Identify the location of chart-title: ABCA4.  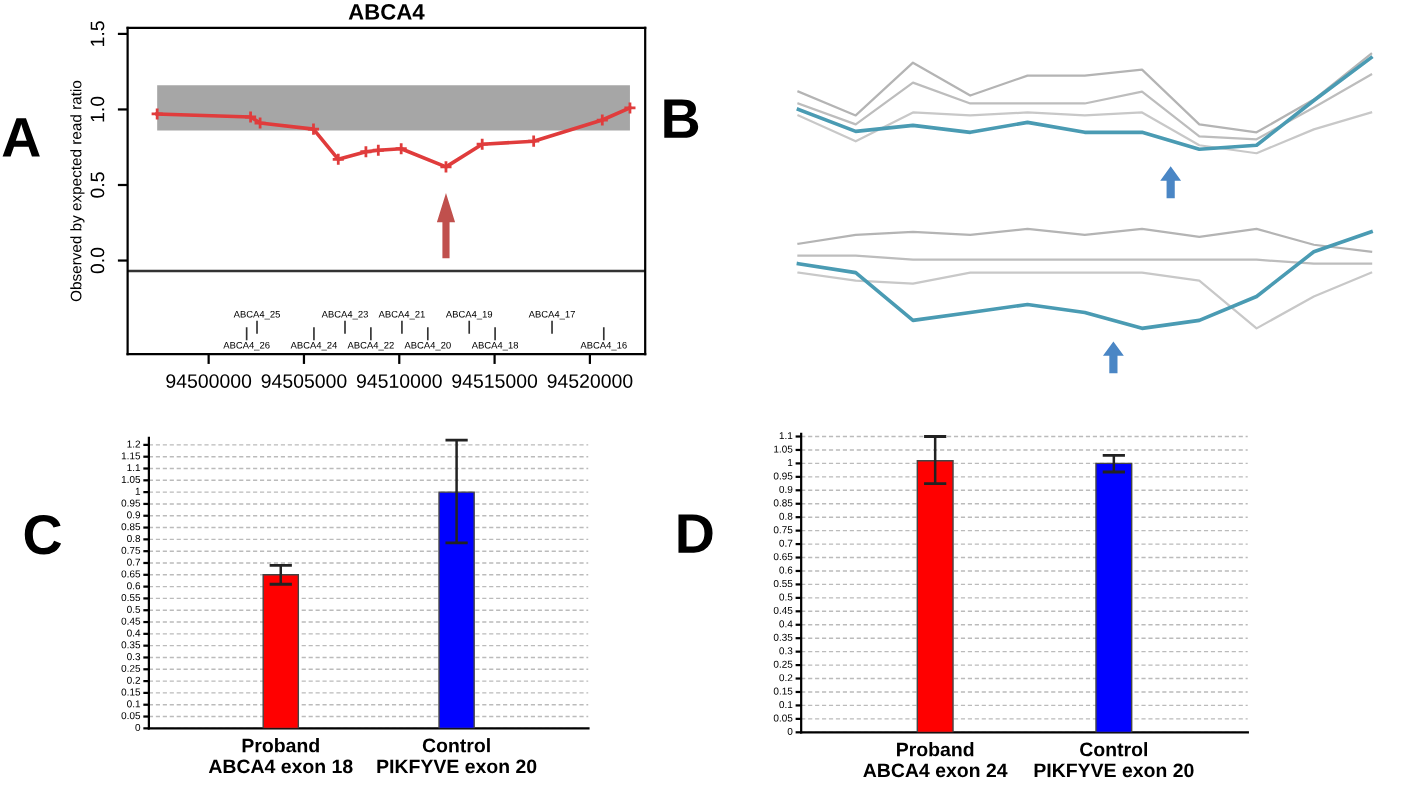
(386, 12).